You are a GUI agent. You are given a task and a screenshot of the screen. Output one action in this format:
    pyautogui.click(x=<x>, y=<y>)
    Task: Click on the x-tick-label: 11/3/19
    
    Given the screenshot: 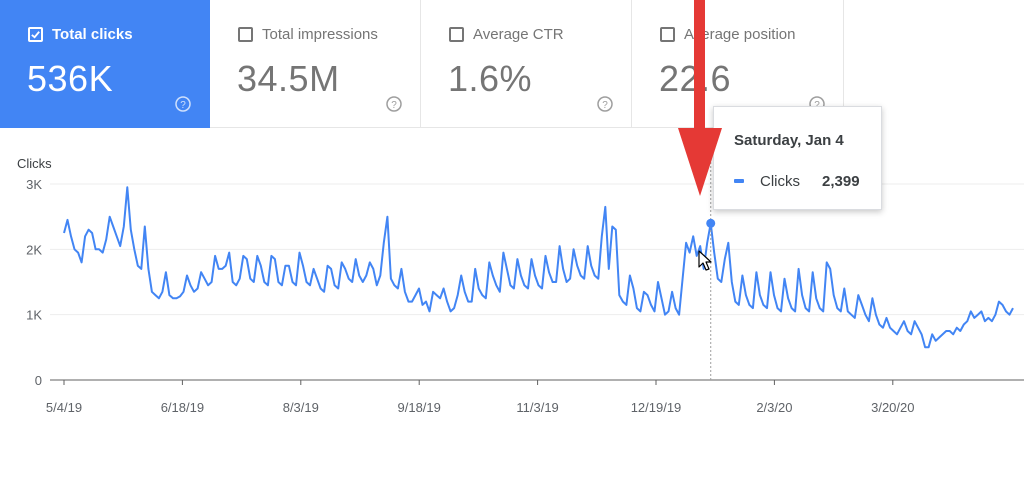 What is the action you would take?
    pyautogui.click(x=537, y=407)
    